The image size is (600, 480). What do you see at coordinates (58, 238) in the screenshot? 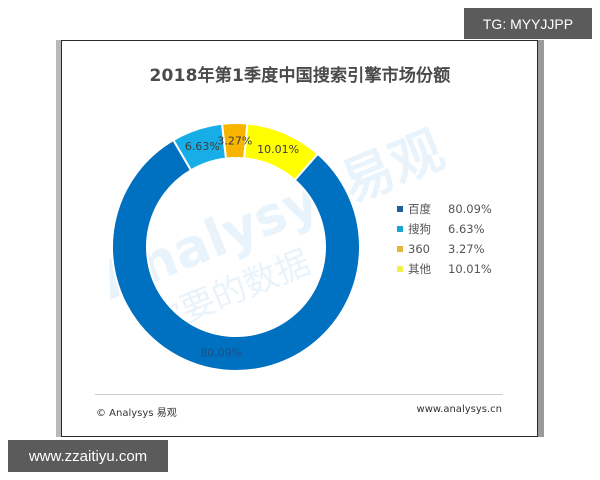
I see `frame-left-shadow` at bounding box center [58, 238].